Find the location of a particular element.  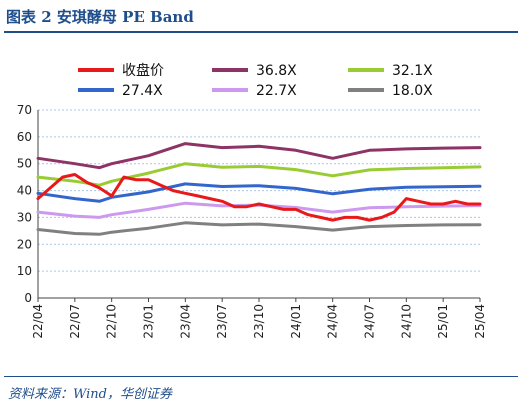

legend-label: 18.0X is located at coordinates (412, 91).